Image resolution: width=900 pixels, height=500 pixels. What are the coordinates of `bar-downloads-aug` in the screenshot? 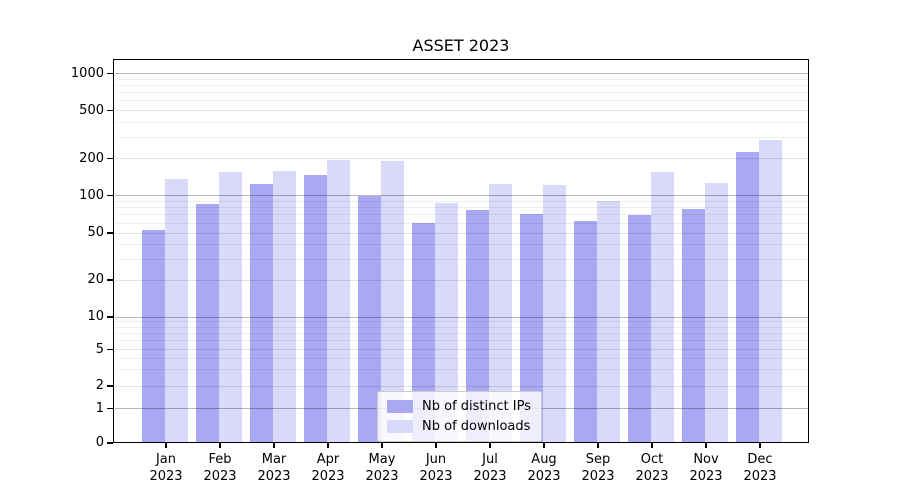 It's located at (554, 314).